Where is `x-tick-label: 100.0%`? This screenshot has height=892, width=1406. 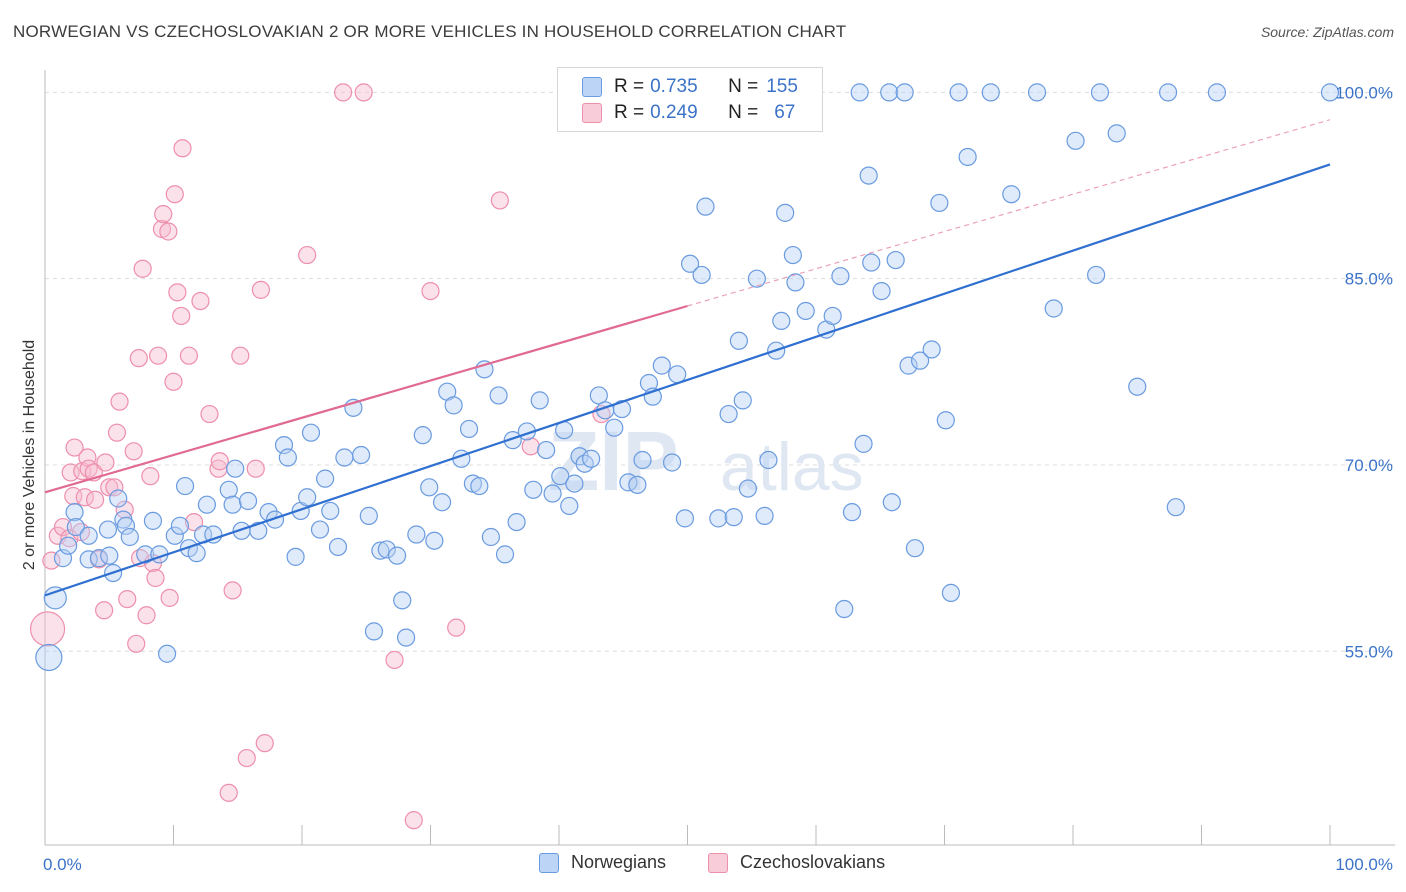
x-tick-label: 100.0% is located at coordinates (1364, 864).